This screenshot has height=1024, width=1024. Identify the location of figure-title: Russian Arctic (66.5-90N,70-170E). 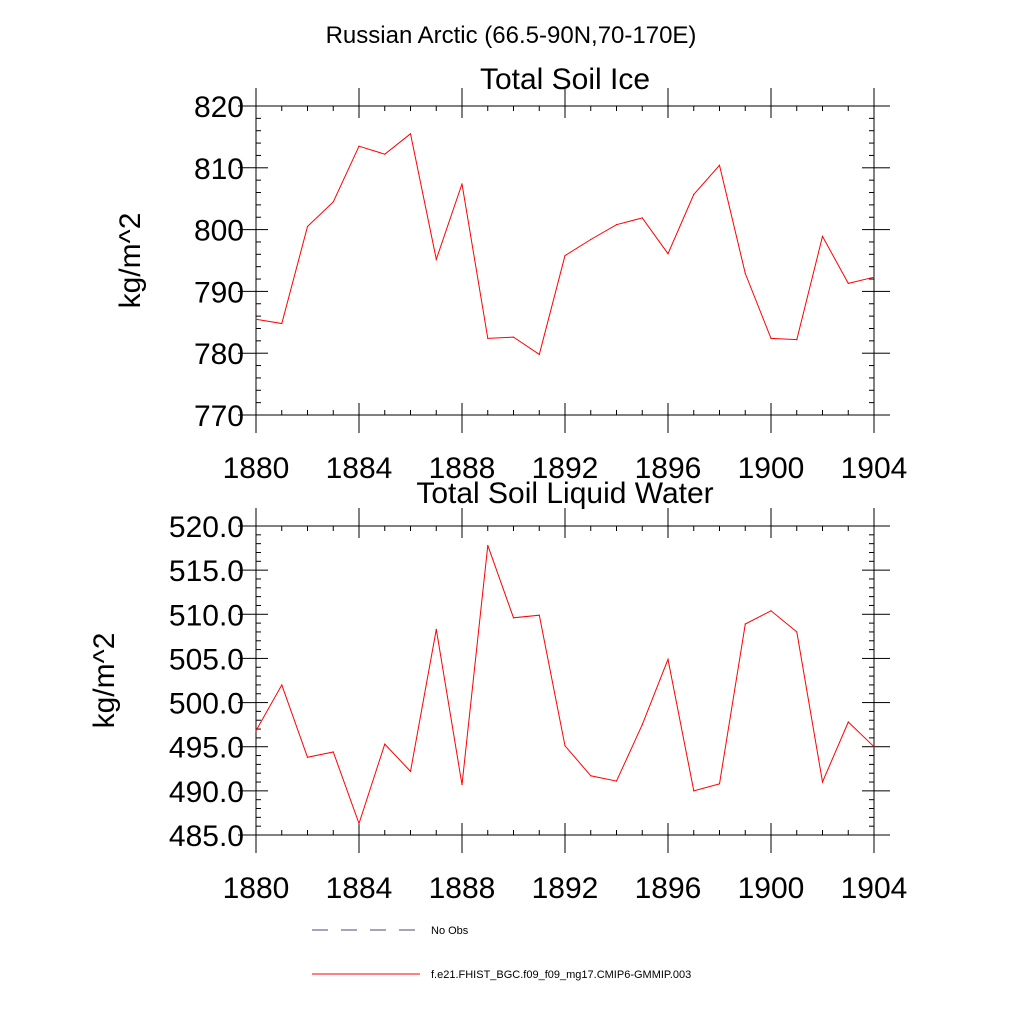
(511, 35).